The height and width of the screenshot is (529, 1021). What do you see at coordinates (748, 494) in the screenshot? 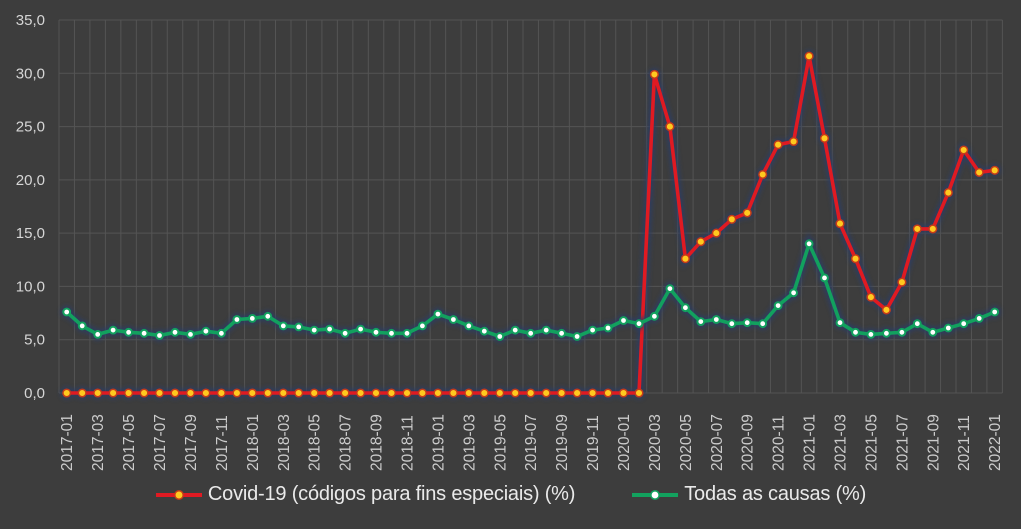
I see `legend-item-todas: Todas as causas (%)` at bounding box center [748, 494].